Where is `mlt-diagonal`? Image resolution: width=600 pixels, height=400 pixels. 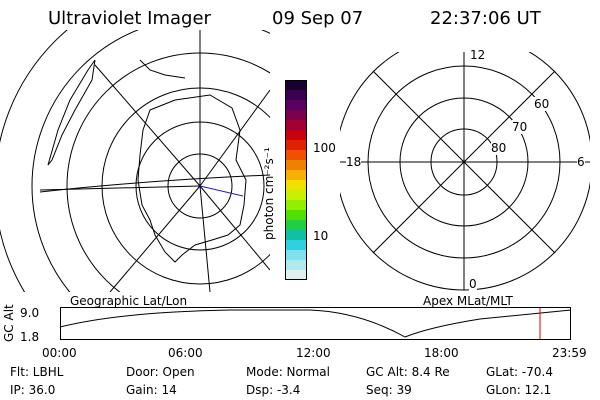
mlt-diagonal is located at coordinates (464, 162).